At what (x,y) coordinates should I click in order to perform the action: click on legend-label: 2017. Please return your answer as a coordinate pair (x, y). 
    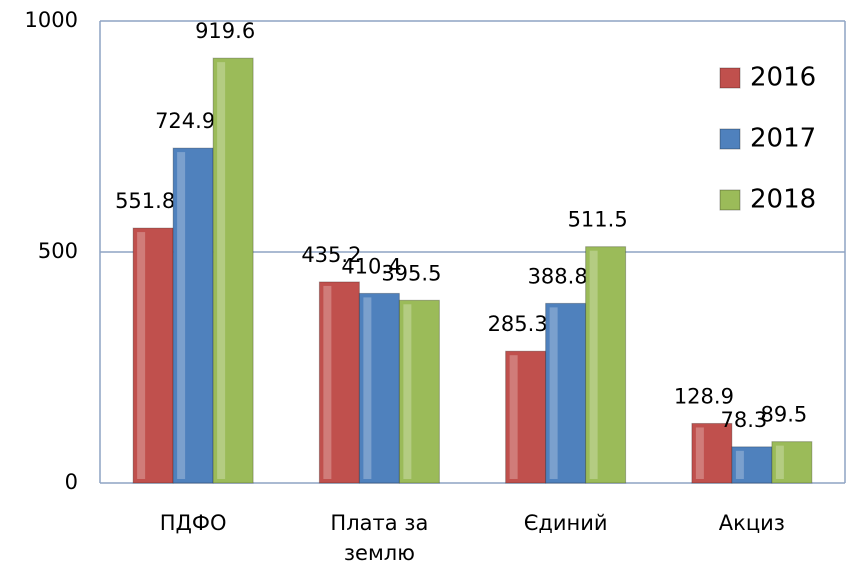
    Looking at the image, I should click on (783, 139).